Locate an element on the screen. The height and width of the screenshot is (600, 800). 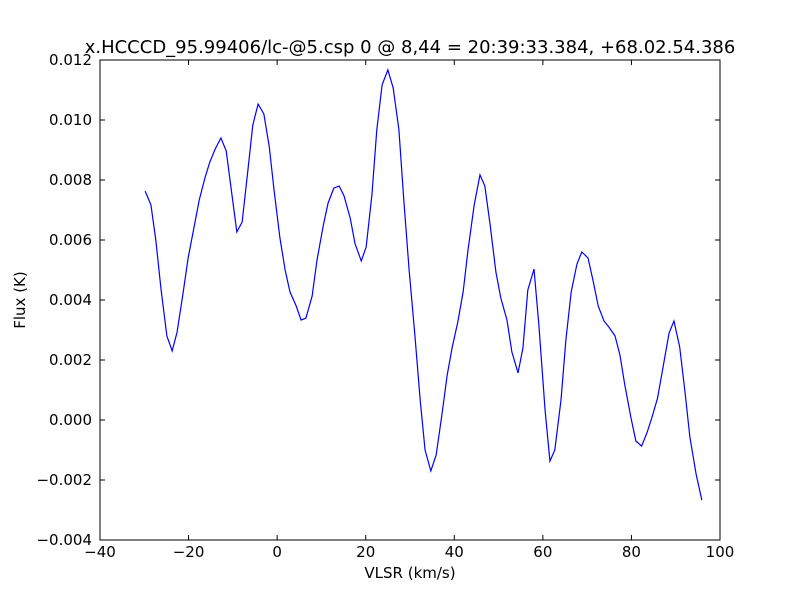
y-axis-label: Flux (K) is located at coordinates (20, 300).